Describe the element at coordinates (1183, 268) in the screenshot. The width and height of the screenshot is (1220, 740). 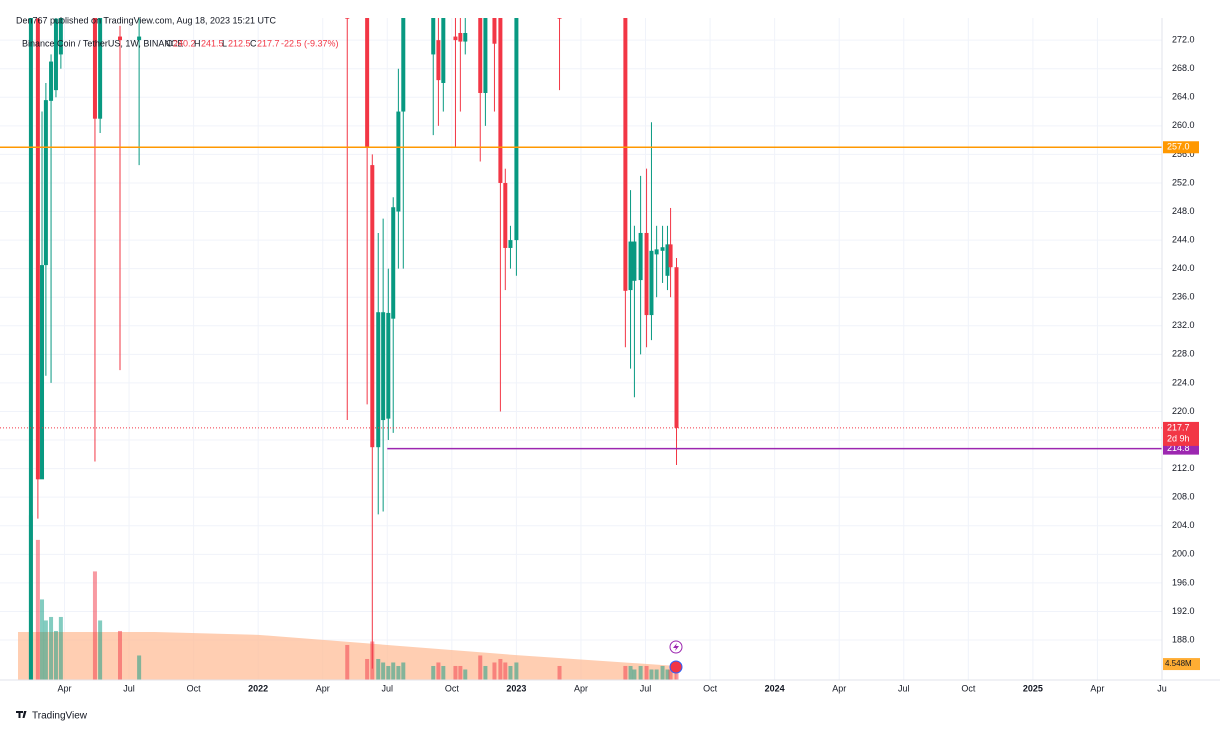
I see `y-tick-label: 240.0` at that location.